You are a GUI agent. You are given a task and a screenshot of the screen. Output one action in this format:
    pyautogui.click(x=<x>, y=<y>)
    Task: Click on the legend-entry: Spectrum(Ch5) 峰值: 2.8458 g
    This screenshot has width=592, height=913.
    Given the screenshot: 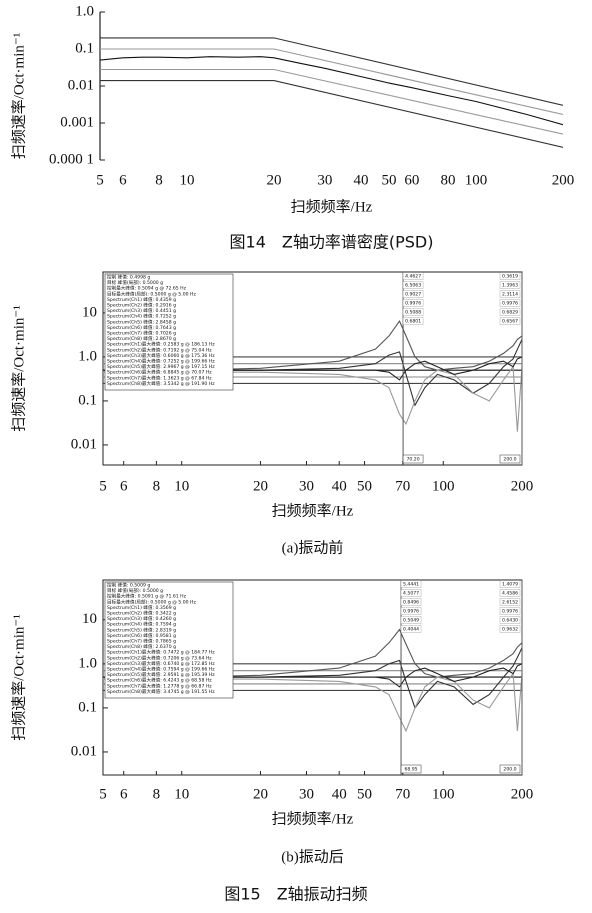 What is the action you would take?
    pyautogui.click(x=141, y=321)
    